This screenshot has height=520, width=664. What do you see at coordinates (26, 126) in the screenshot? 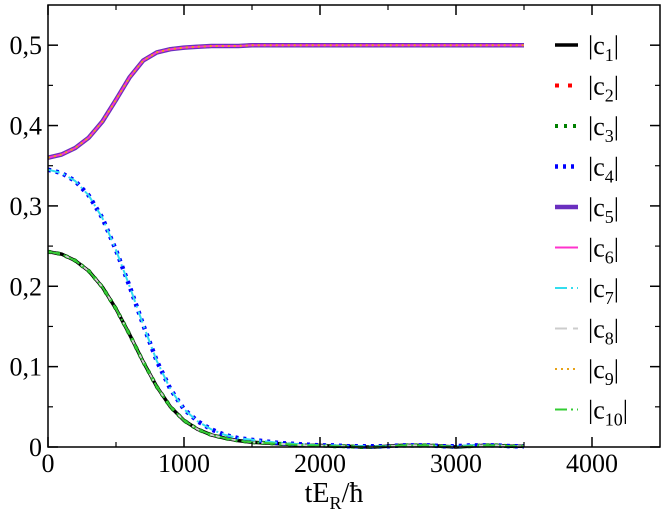
I see `y-tick-label: 0,4` at bounding box center [26, 126].